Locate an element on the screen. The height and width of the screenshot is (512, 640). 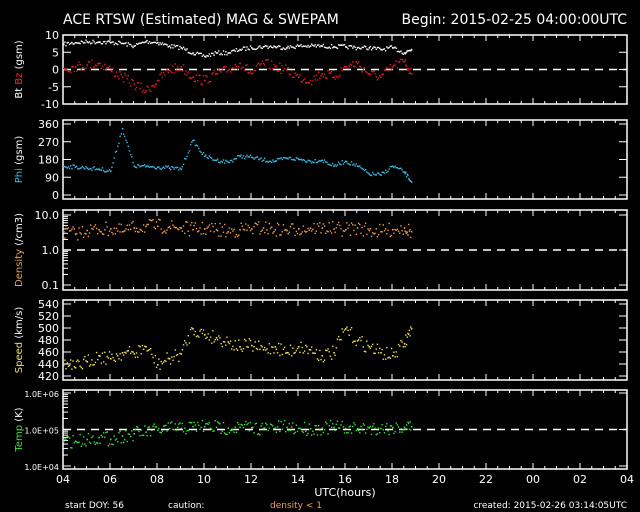
y-tick-label: 500 is located at coordinates (48, 328).